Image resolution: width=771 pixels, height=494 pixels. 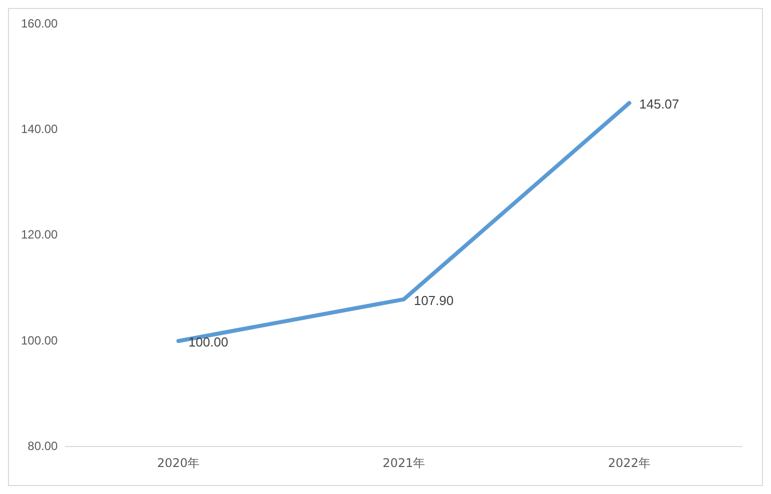 I want to click on y-tick-label: 80.00, so click(x=43, y=445).